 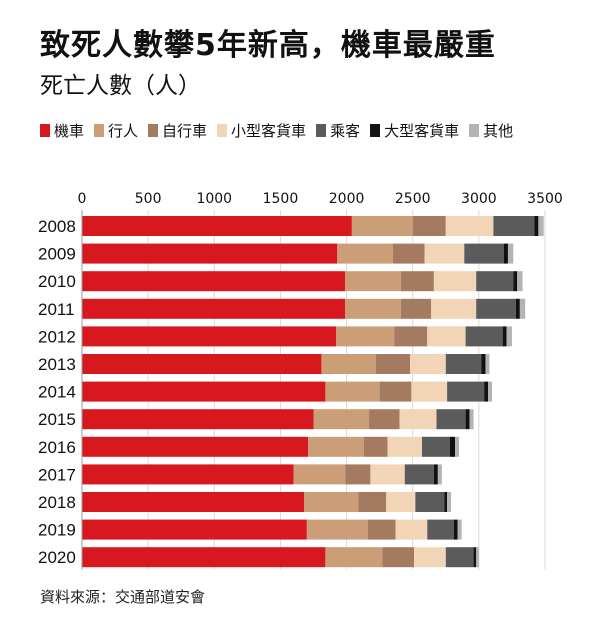 I want to click on legend-label: 機車, so click(x=69, y=131).